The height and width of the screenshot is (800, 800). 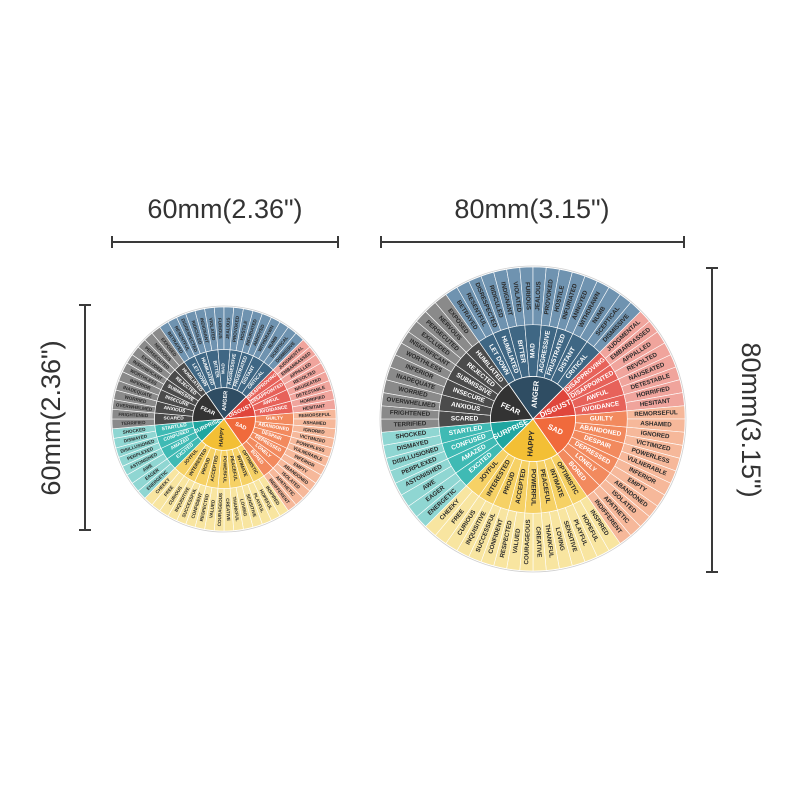 I want to click on large-height-dimension: 80mm(3.15"), so click(x=736, y=420).